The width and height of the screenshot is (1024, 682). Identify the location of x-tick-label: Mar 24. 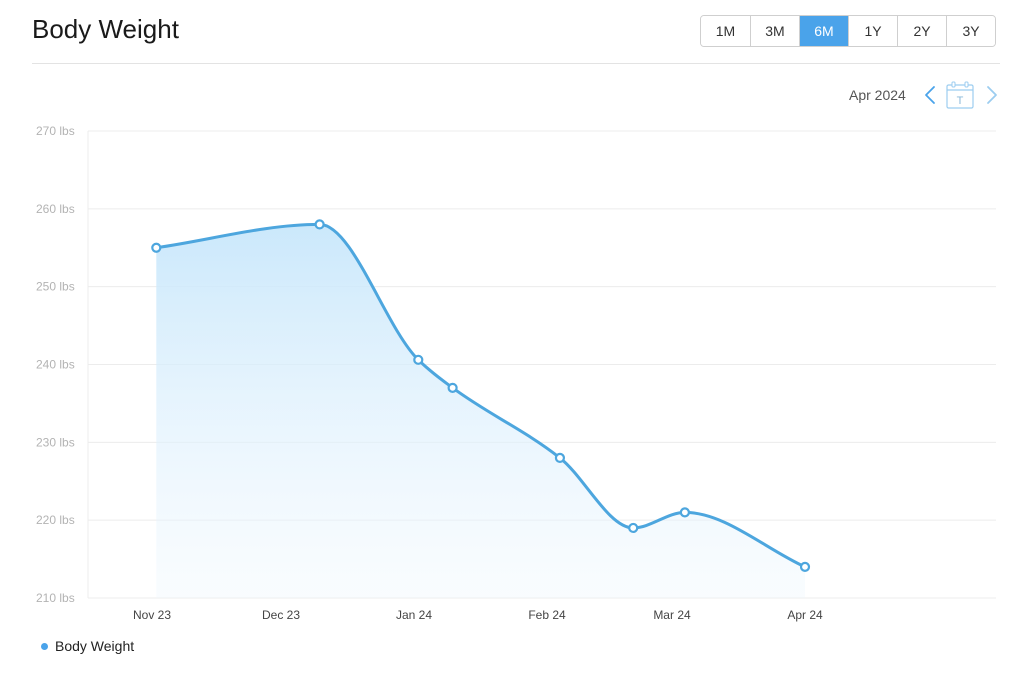
(672, 615).